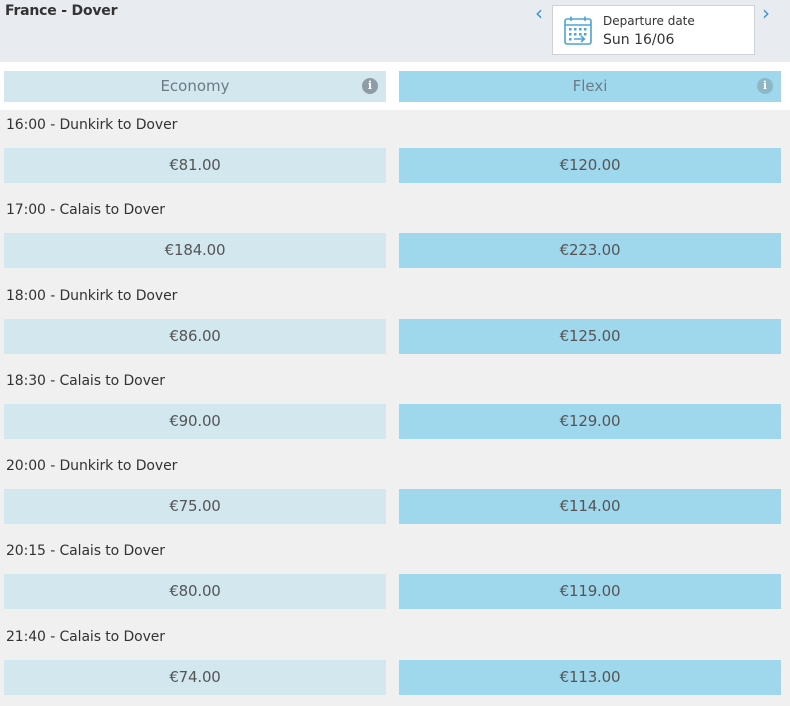 The height and width of the screenshot is (706, 790). I want to click on flexi-fare-button: €119.00, so click(590, 592).